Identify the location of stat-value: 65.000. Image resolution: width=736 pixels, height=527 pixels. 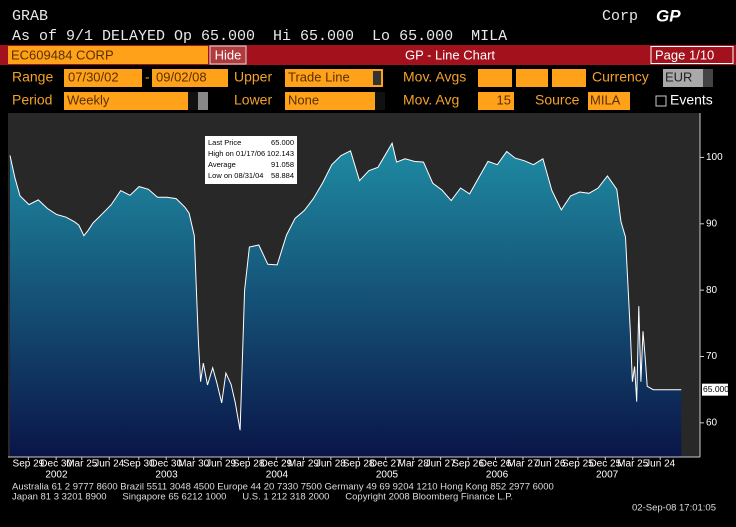
(282, 142).